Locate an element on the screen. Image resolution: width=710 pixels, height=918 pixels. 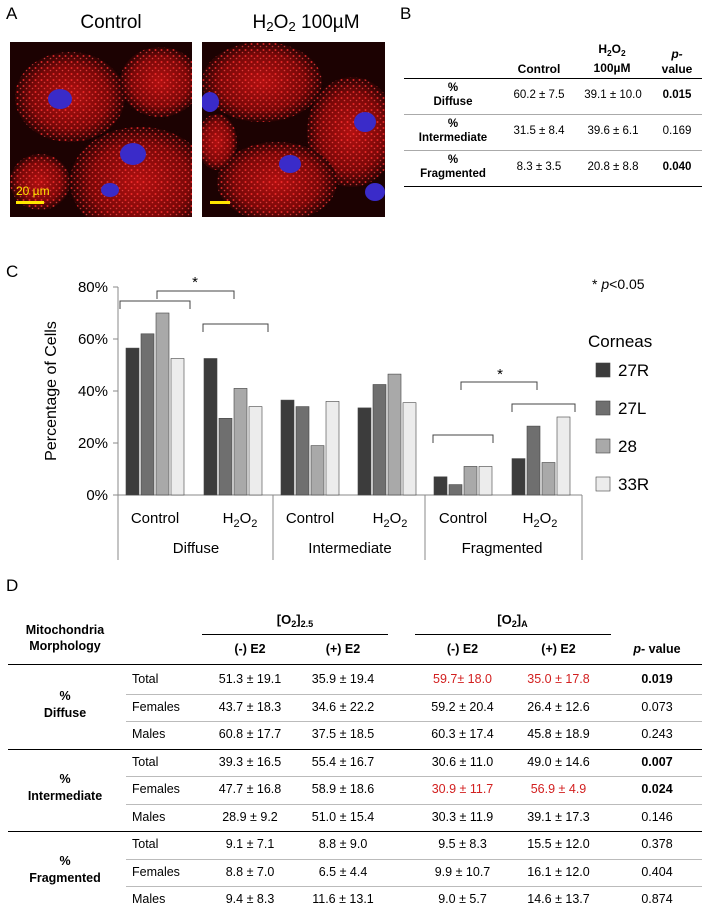
subgroup-label: Total is located at coordinates (145, 844).